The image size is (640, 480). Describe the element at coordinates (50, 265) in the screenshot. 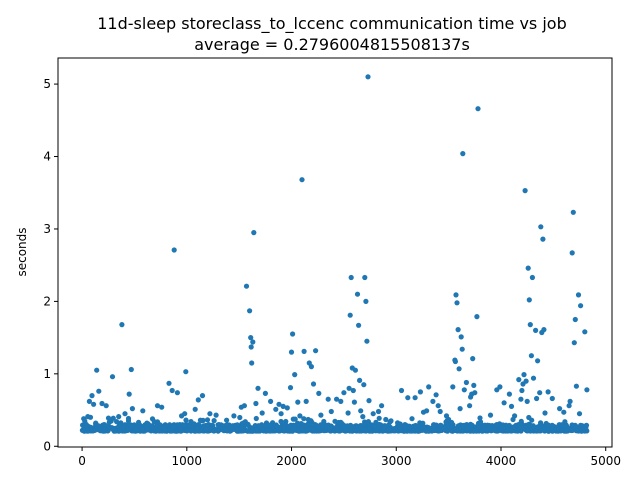

I see `y-axis-ticks: 0 1 2 3 4 5` at that location.